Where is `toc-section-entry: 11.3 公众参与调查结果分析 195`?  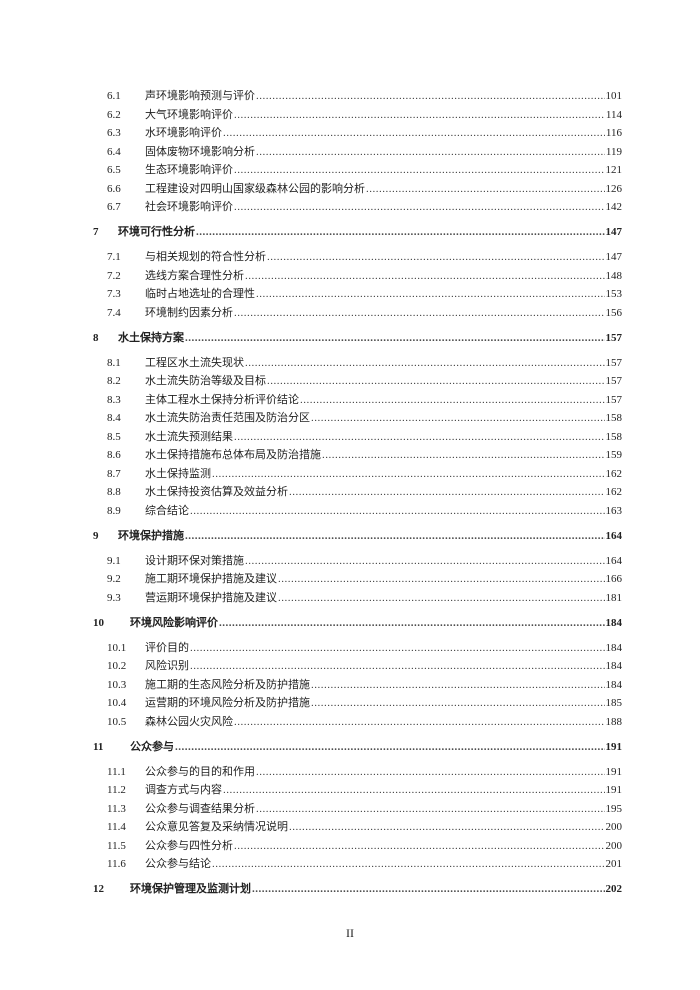 toc-section-entry: 11.3 公众参与调查结果分析 195 is located at coordinates (357, 809).